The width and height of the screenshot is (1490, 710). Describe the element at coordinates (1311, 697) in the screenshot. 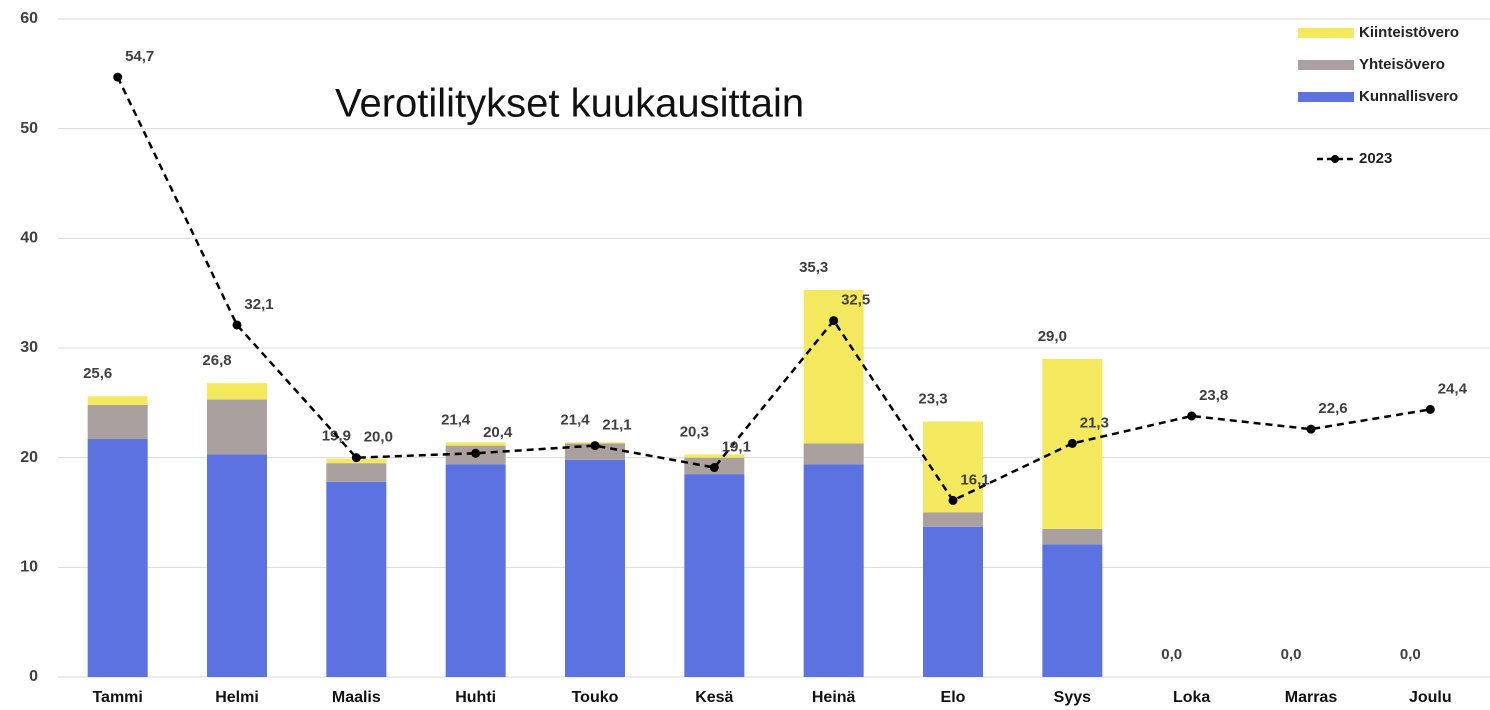

I see `x-tick-label: Marras` at that location.